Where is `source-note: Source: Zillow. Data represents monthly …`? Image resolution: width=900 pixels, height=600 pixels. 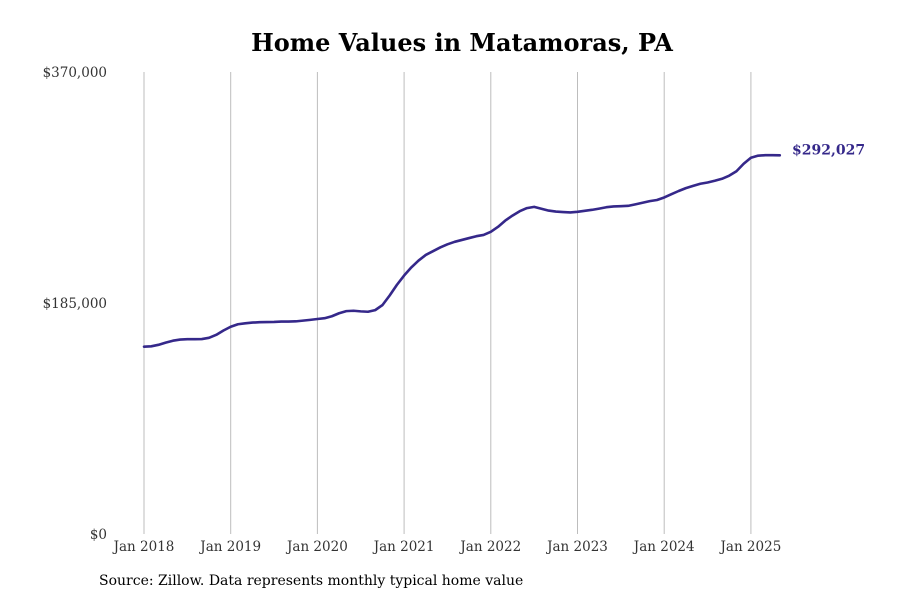 source-note: Source: Zillow. Data represents monthly … is located at coordinates (311, 581).